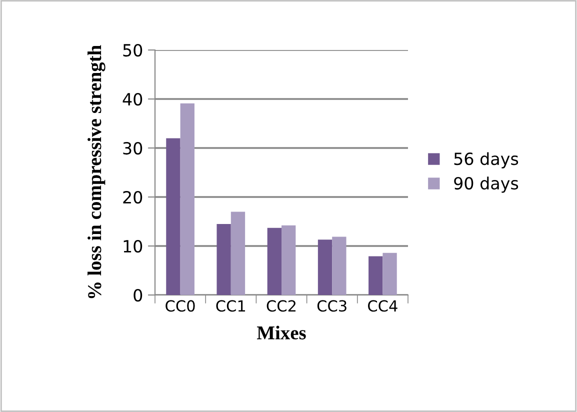  Describe the element at coordinates (132, 148) in the screenshot. I see `y-tick-label: 30` at that location.